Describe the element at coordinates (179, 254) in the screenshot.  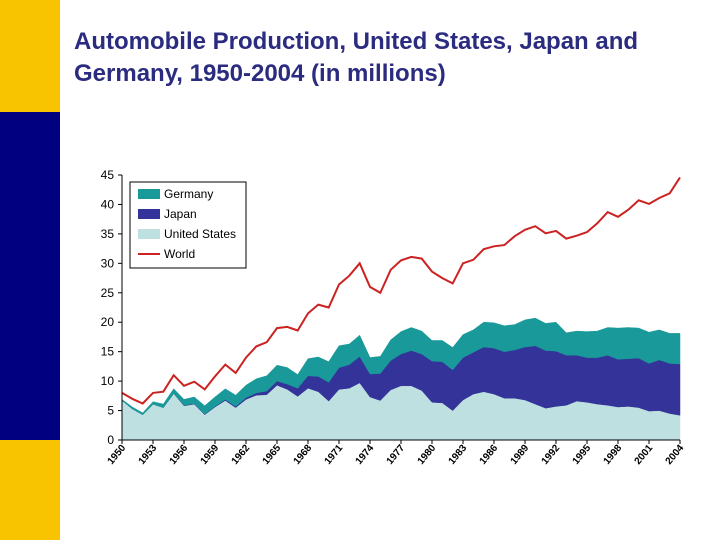
I see `legend-label-world: World` at that location.